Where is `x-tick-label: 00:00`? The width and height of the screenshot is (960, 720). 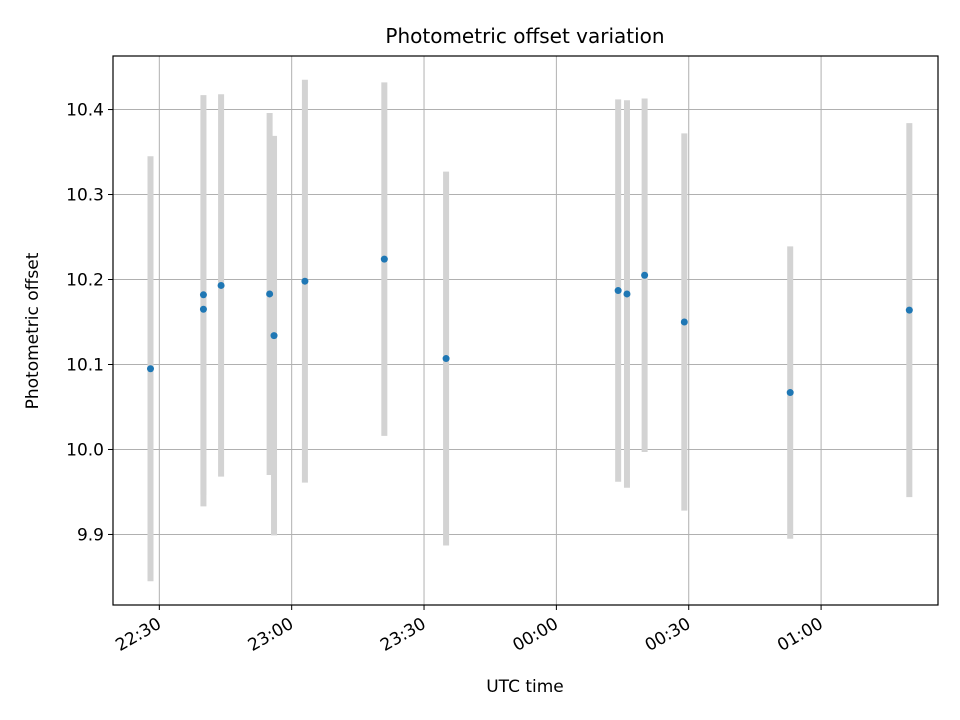
x-tick-label: 00:00 is located at coordinates (535, 635).